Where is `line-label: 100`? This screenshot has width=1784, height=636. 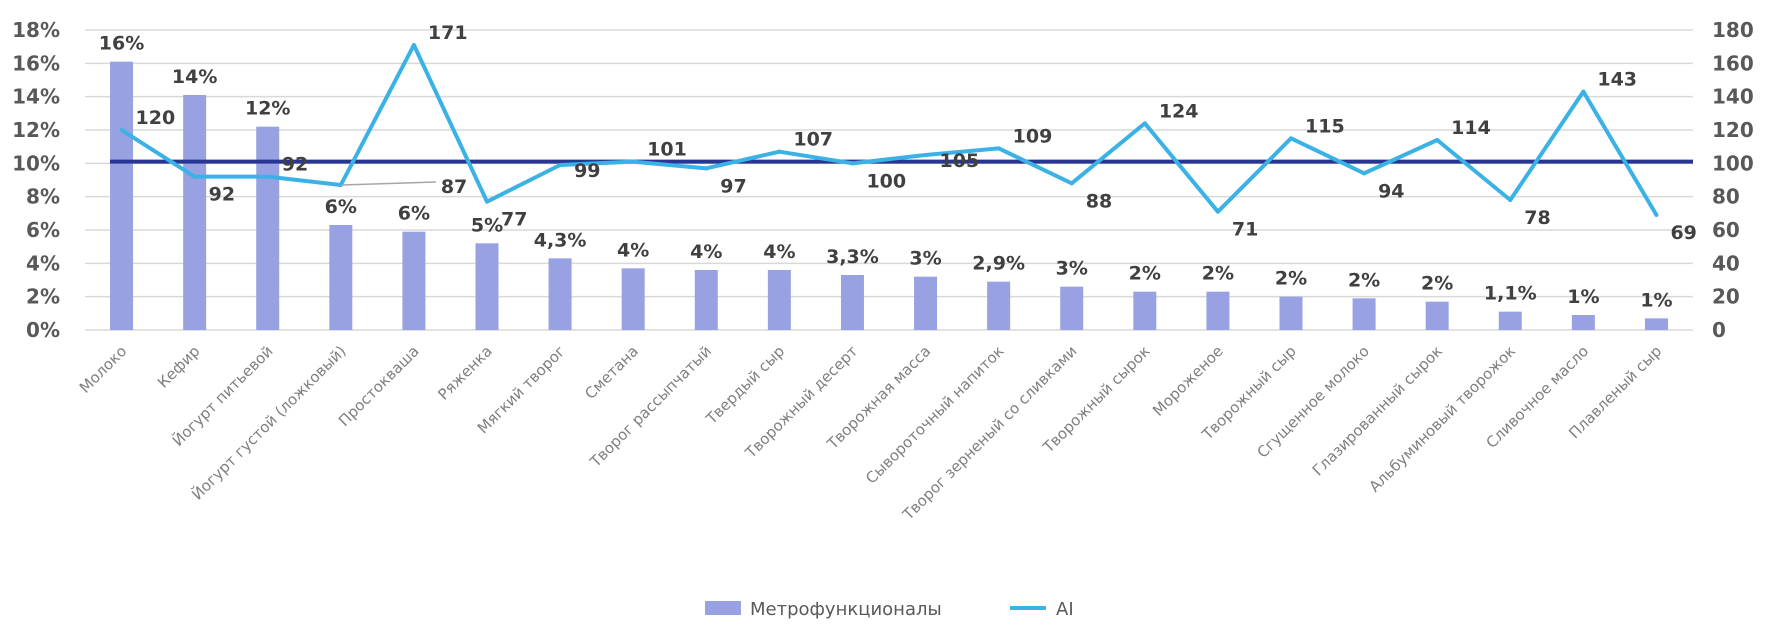
line-label: 100 is located at coordinates (886, 181).